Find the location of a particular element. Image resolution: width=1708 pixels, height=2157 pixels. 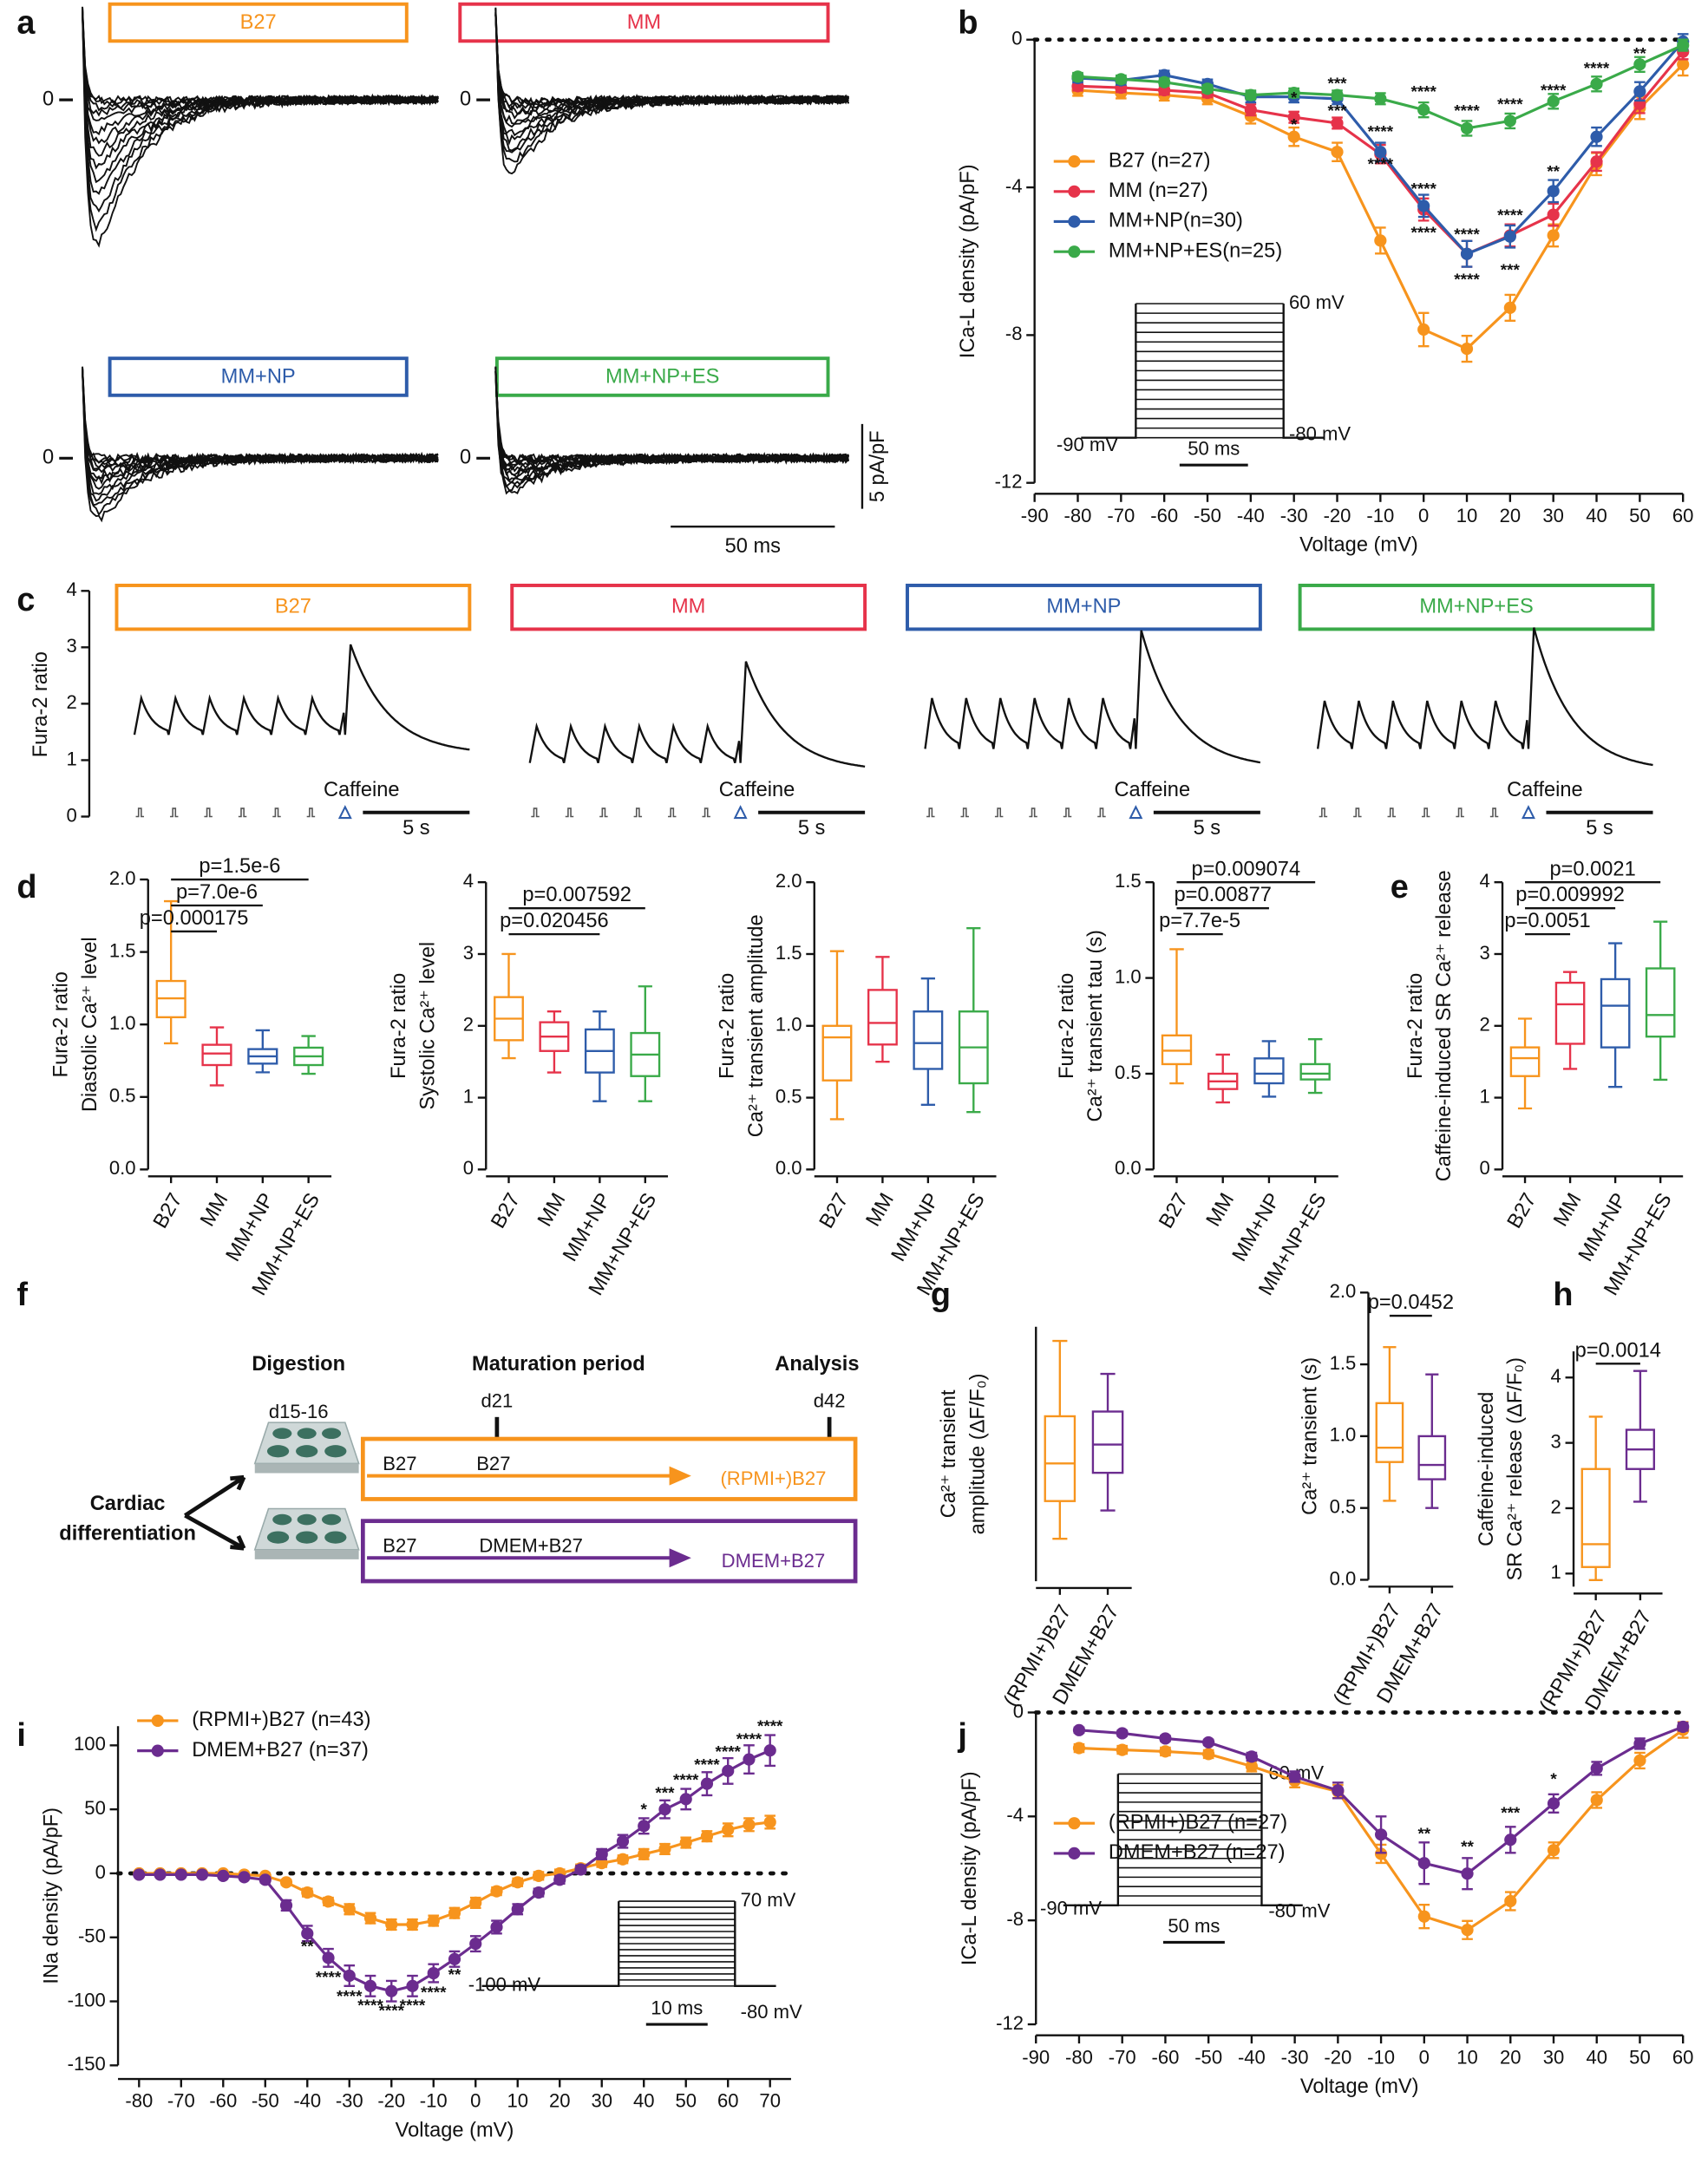

y-axis-label: Ca²⁺ transient amplitude is located at coordinates (756, 1025).